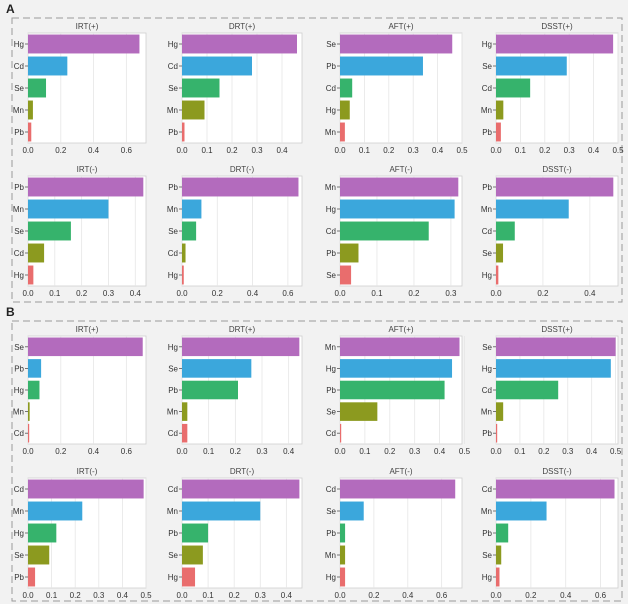 The width and height of the screenshot is (628, 604). What do you see at coordinates (377, 293) in the screenshot?
I see `panel-7-x-tick-label: 0.1` at bounding box center [377, 293].